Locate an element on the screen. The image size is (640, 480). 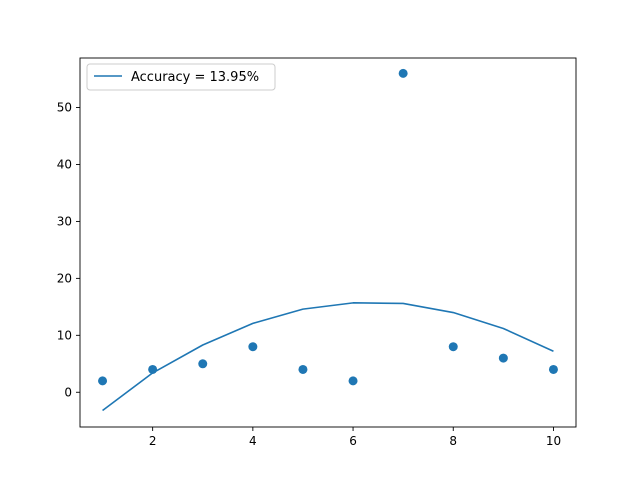
y-tick-label: 30 is located at coordinates (64, 221).